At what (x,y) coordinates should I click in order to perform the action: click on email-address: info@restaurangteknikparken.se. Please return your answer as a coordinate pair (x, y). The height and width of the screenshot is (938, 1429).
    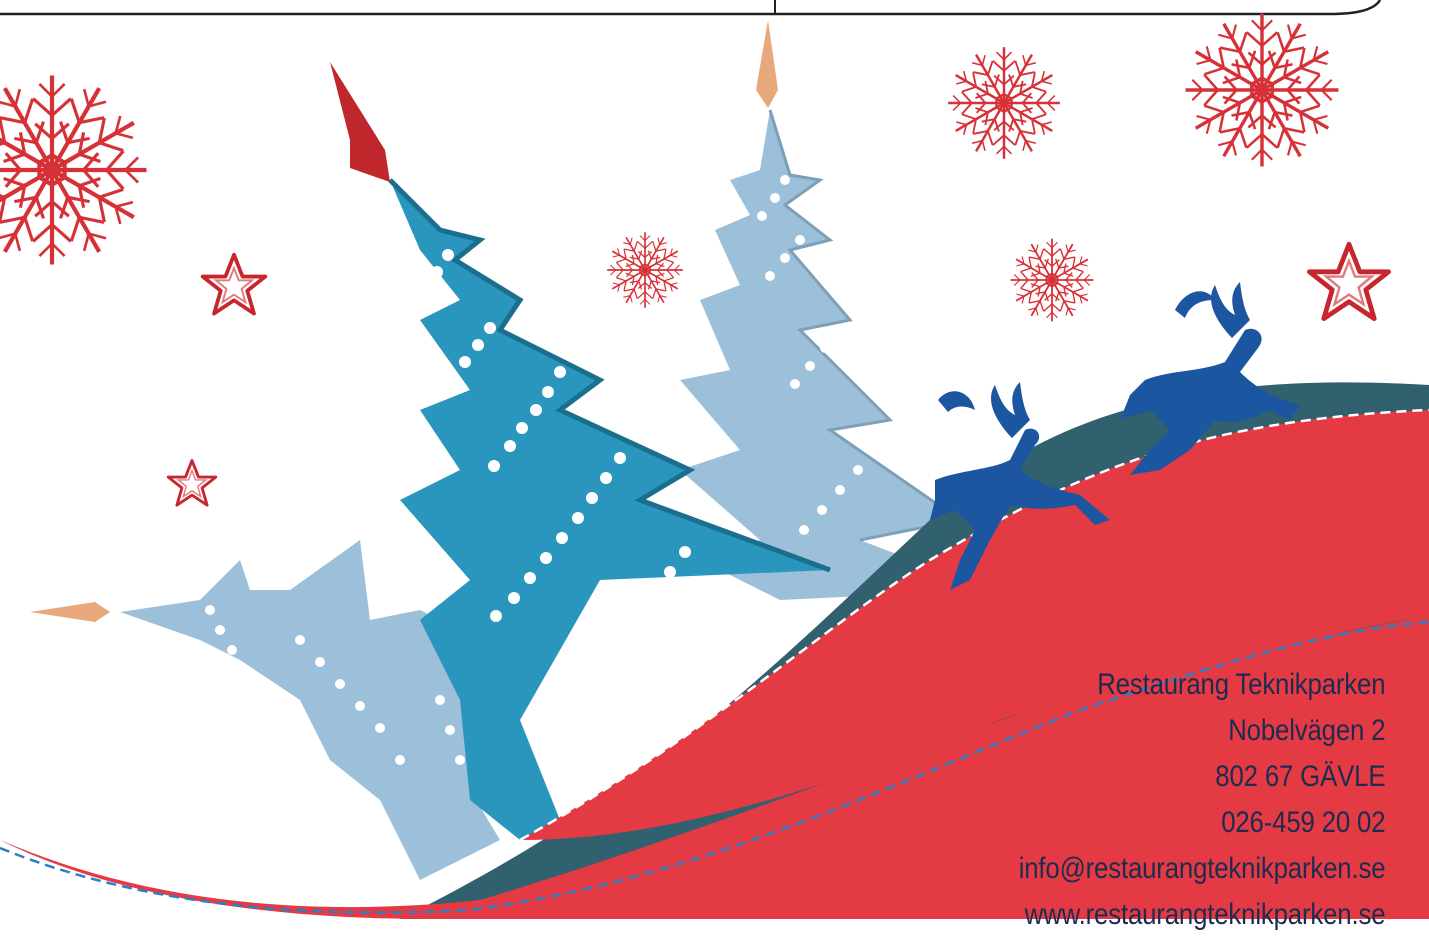
    Looking at the image, I should click on (1201, 868).